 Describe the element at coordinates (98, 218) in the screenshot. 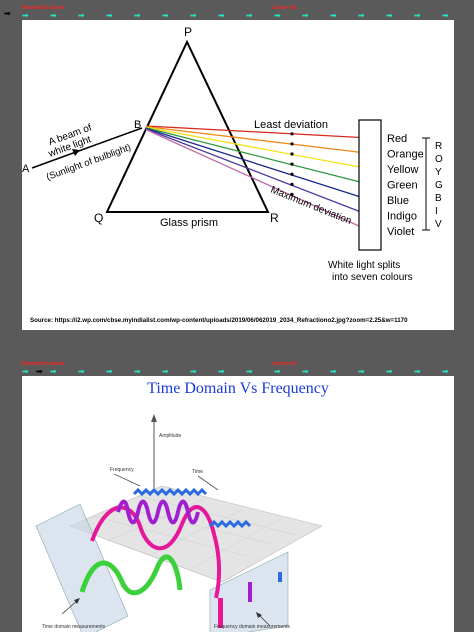

I see `vertex-q: Q` at that location.